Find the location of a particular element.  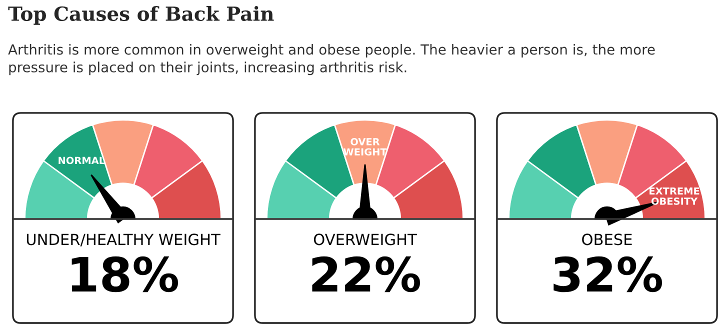

text: OBESE is located at coordinates (607, 240).